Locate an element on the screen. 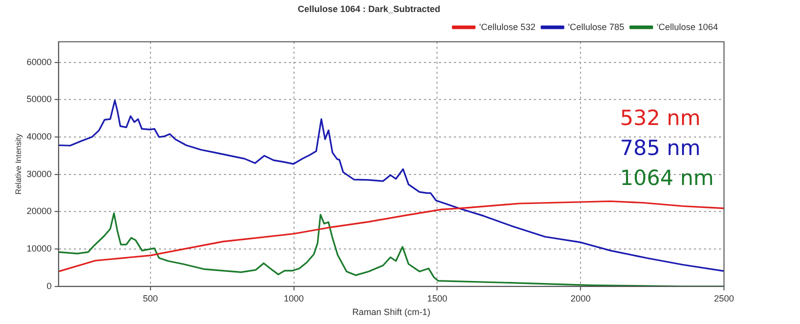  x-tick-label: 1500 is located at coordinates (437, 298).